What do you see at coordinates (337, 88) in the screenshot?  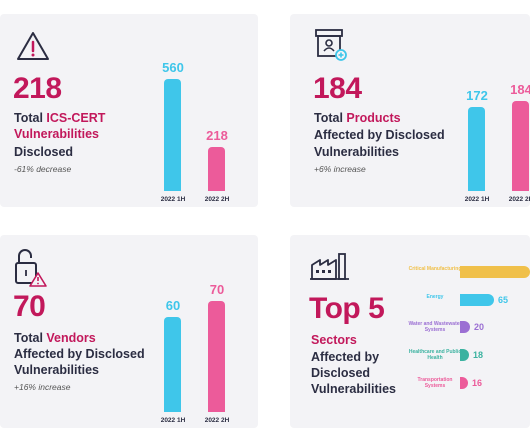 I see `total-products-value: 184` at bounding box center [337, 88].